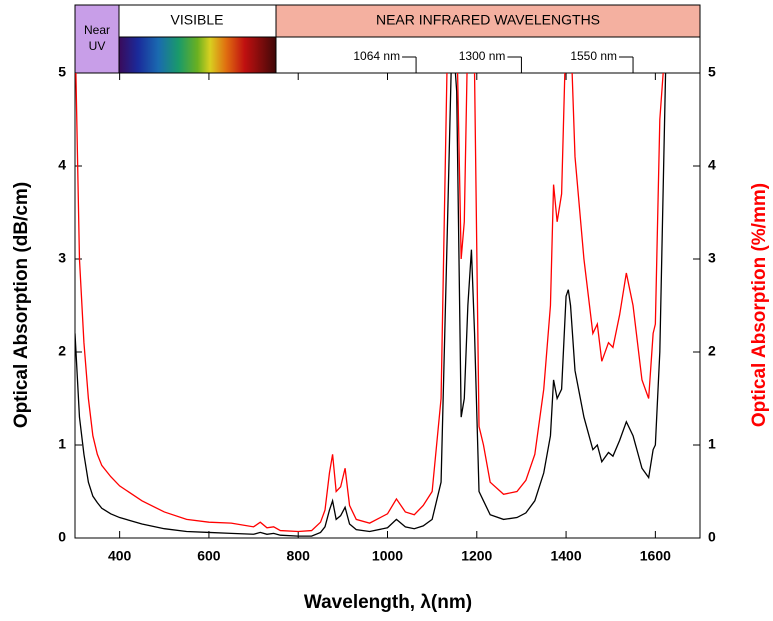 The width and height of the screenshot is (773, 621). What do you see at coordinates (62, 165) in the screenshot?
I see `y-tick-label: 4` at bounding box center [62, 165].